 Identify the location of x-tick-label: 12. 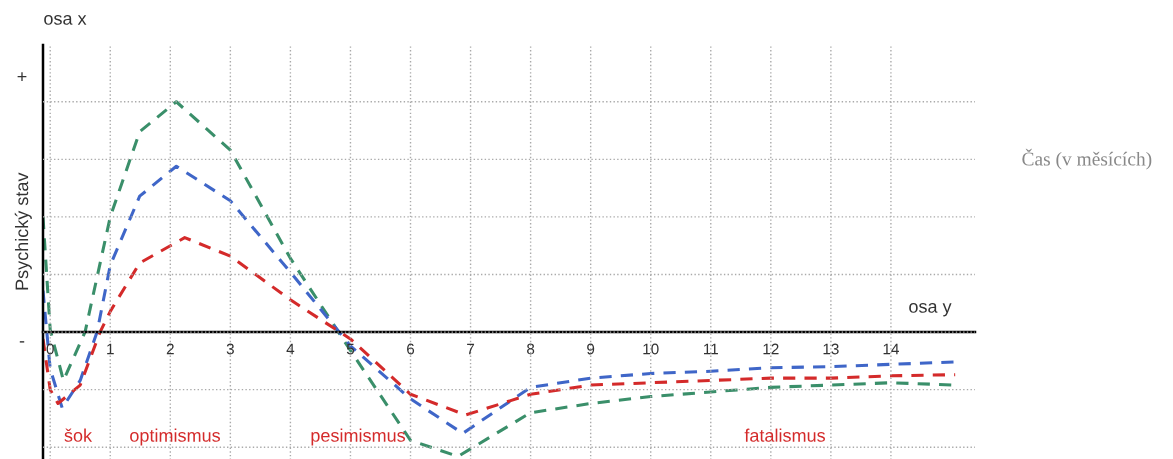
(771, 349).